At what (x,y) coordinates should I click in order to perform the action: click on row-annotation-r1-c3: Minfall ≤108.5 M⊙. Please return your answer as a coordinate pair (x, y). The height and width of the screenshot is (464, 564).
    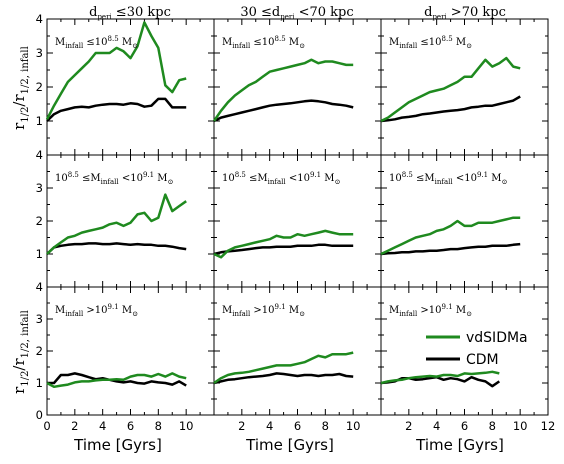
    Looking at the image, I should click on (430, 42).